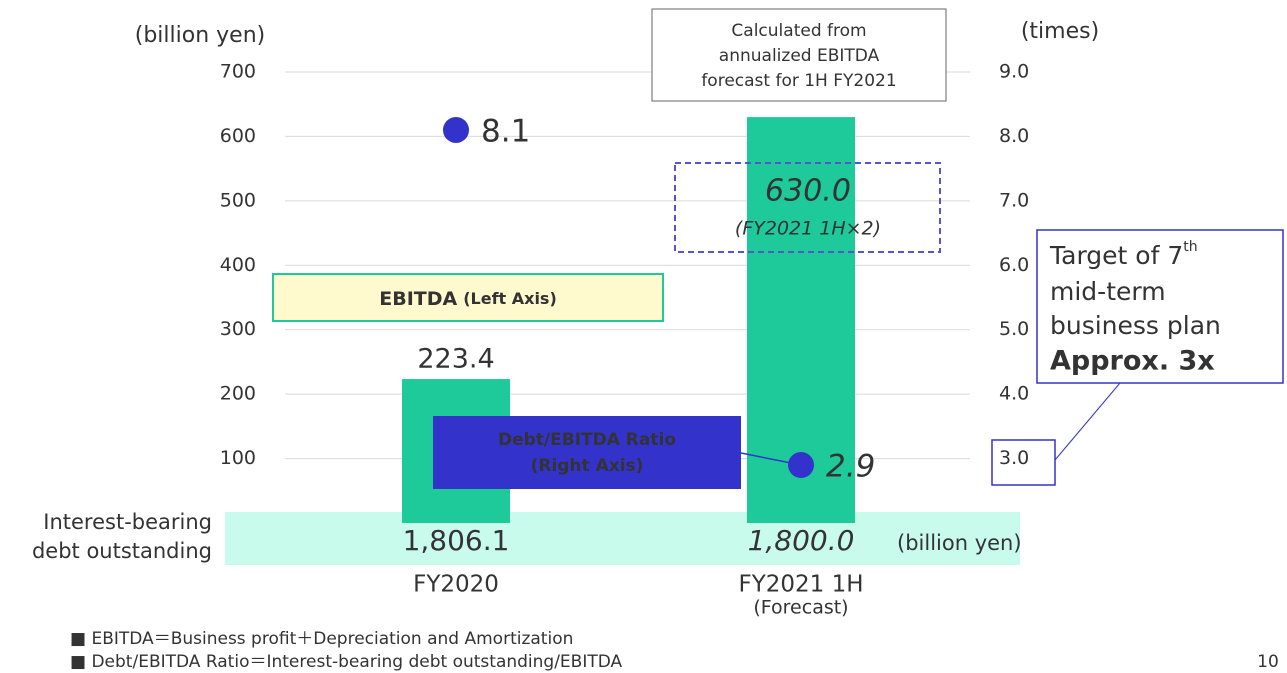 The height and width of the screenshot is (673, 1287). I want to click on debt-band, so click(622, 538).